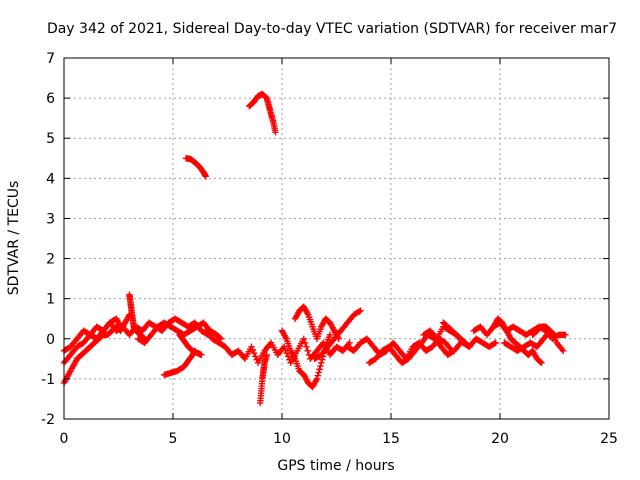 The height and width of the screenshot is (480, 640). I want to click on y-tick-label: 0, so click(50, 340).